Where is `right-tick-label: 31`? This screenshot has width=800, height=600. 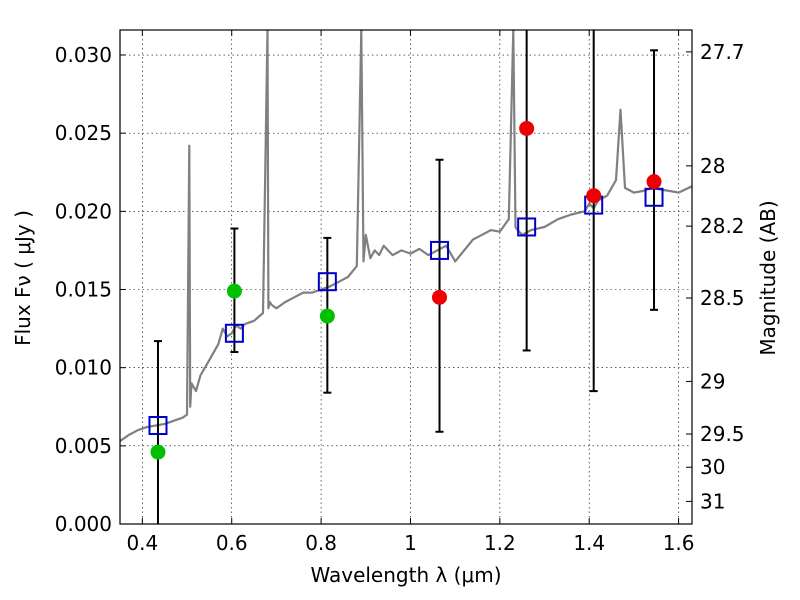 right-tick-label: 31 is located at coordinates (712, 501).